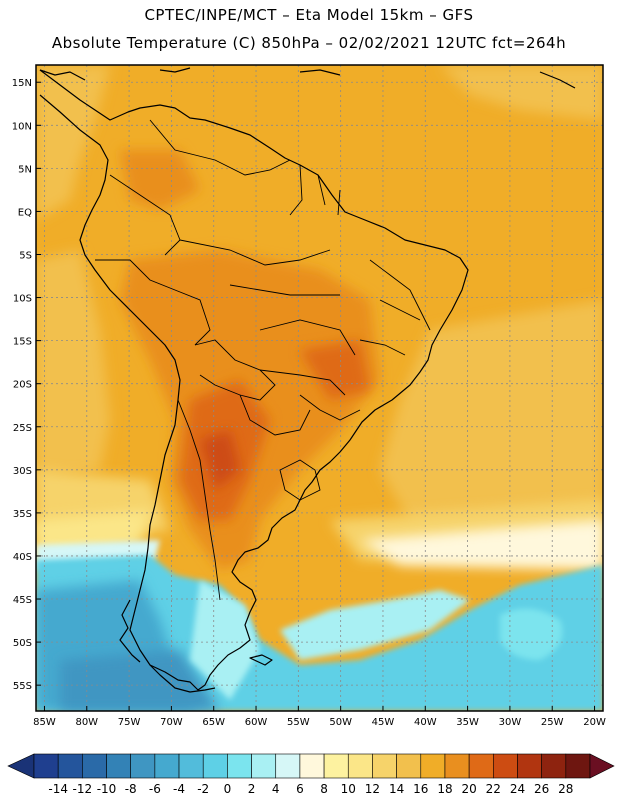  What do you see at coordinates (129, 722) in the screenshot?
I see `lon-tick-label: 75W` at bounding box center [129, 722].